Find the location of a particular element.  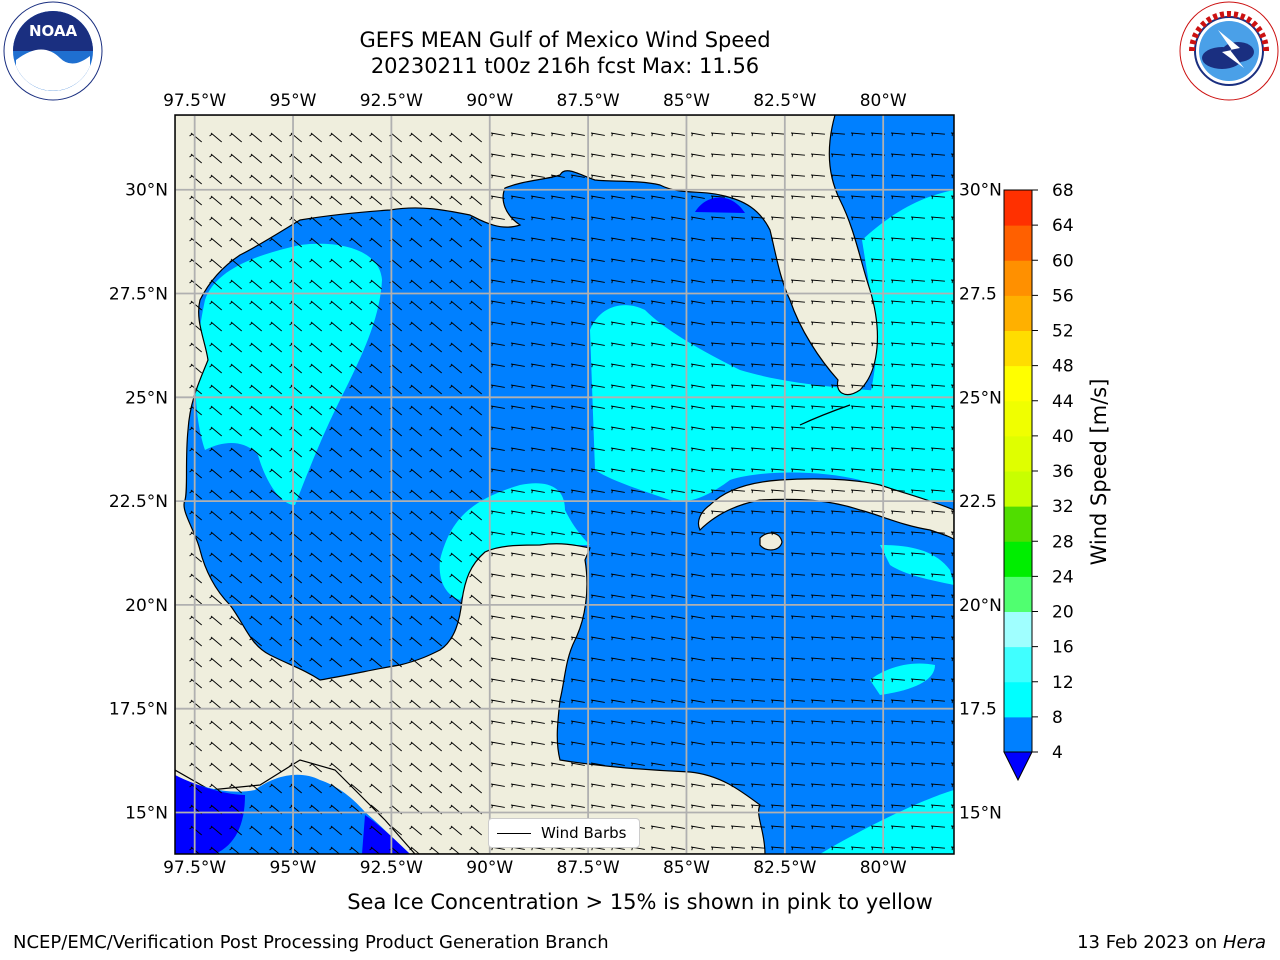

wind-region-florida is located at coordinates (908, 295).